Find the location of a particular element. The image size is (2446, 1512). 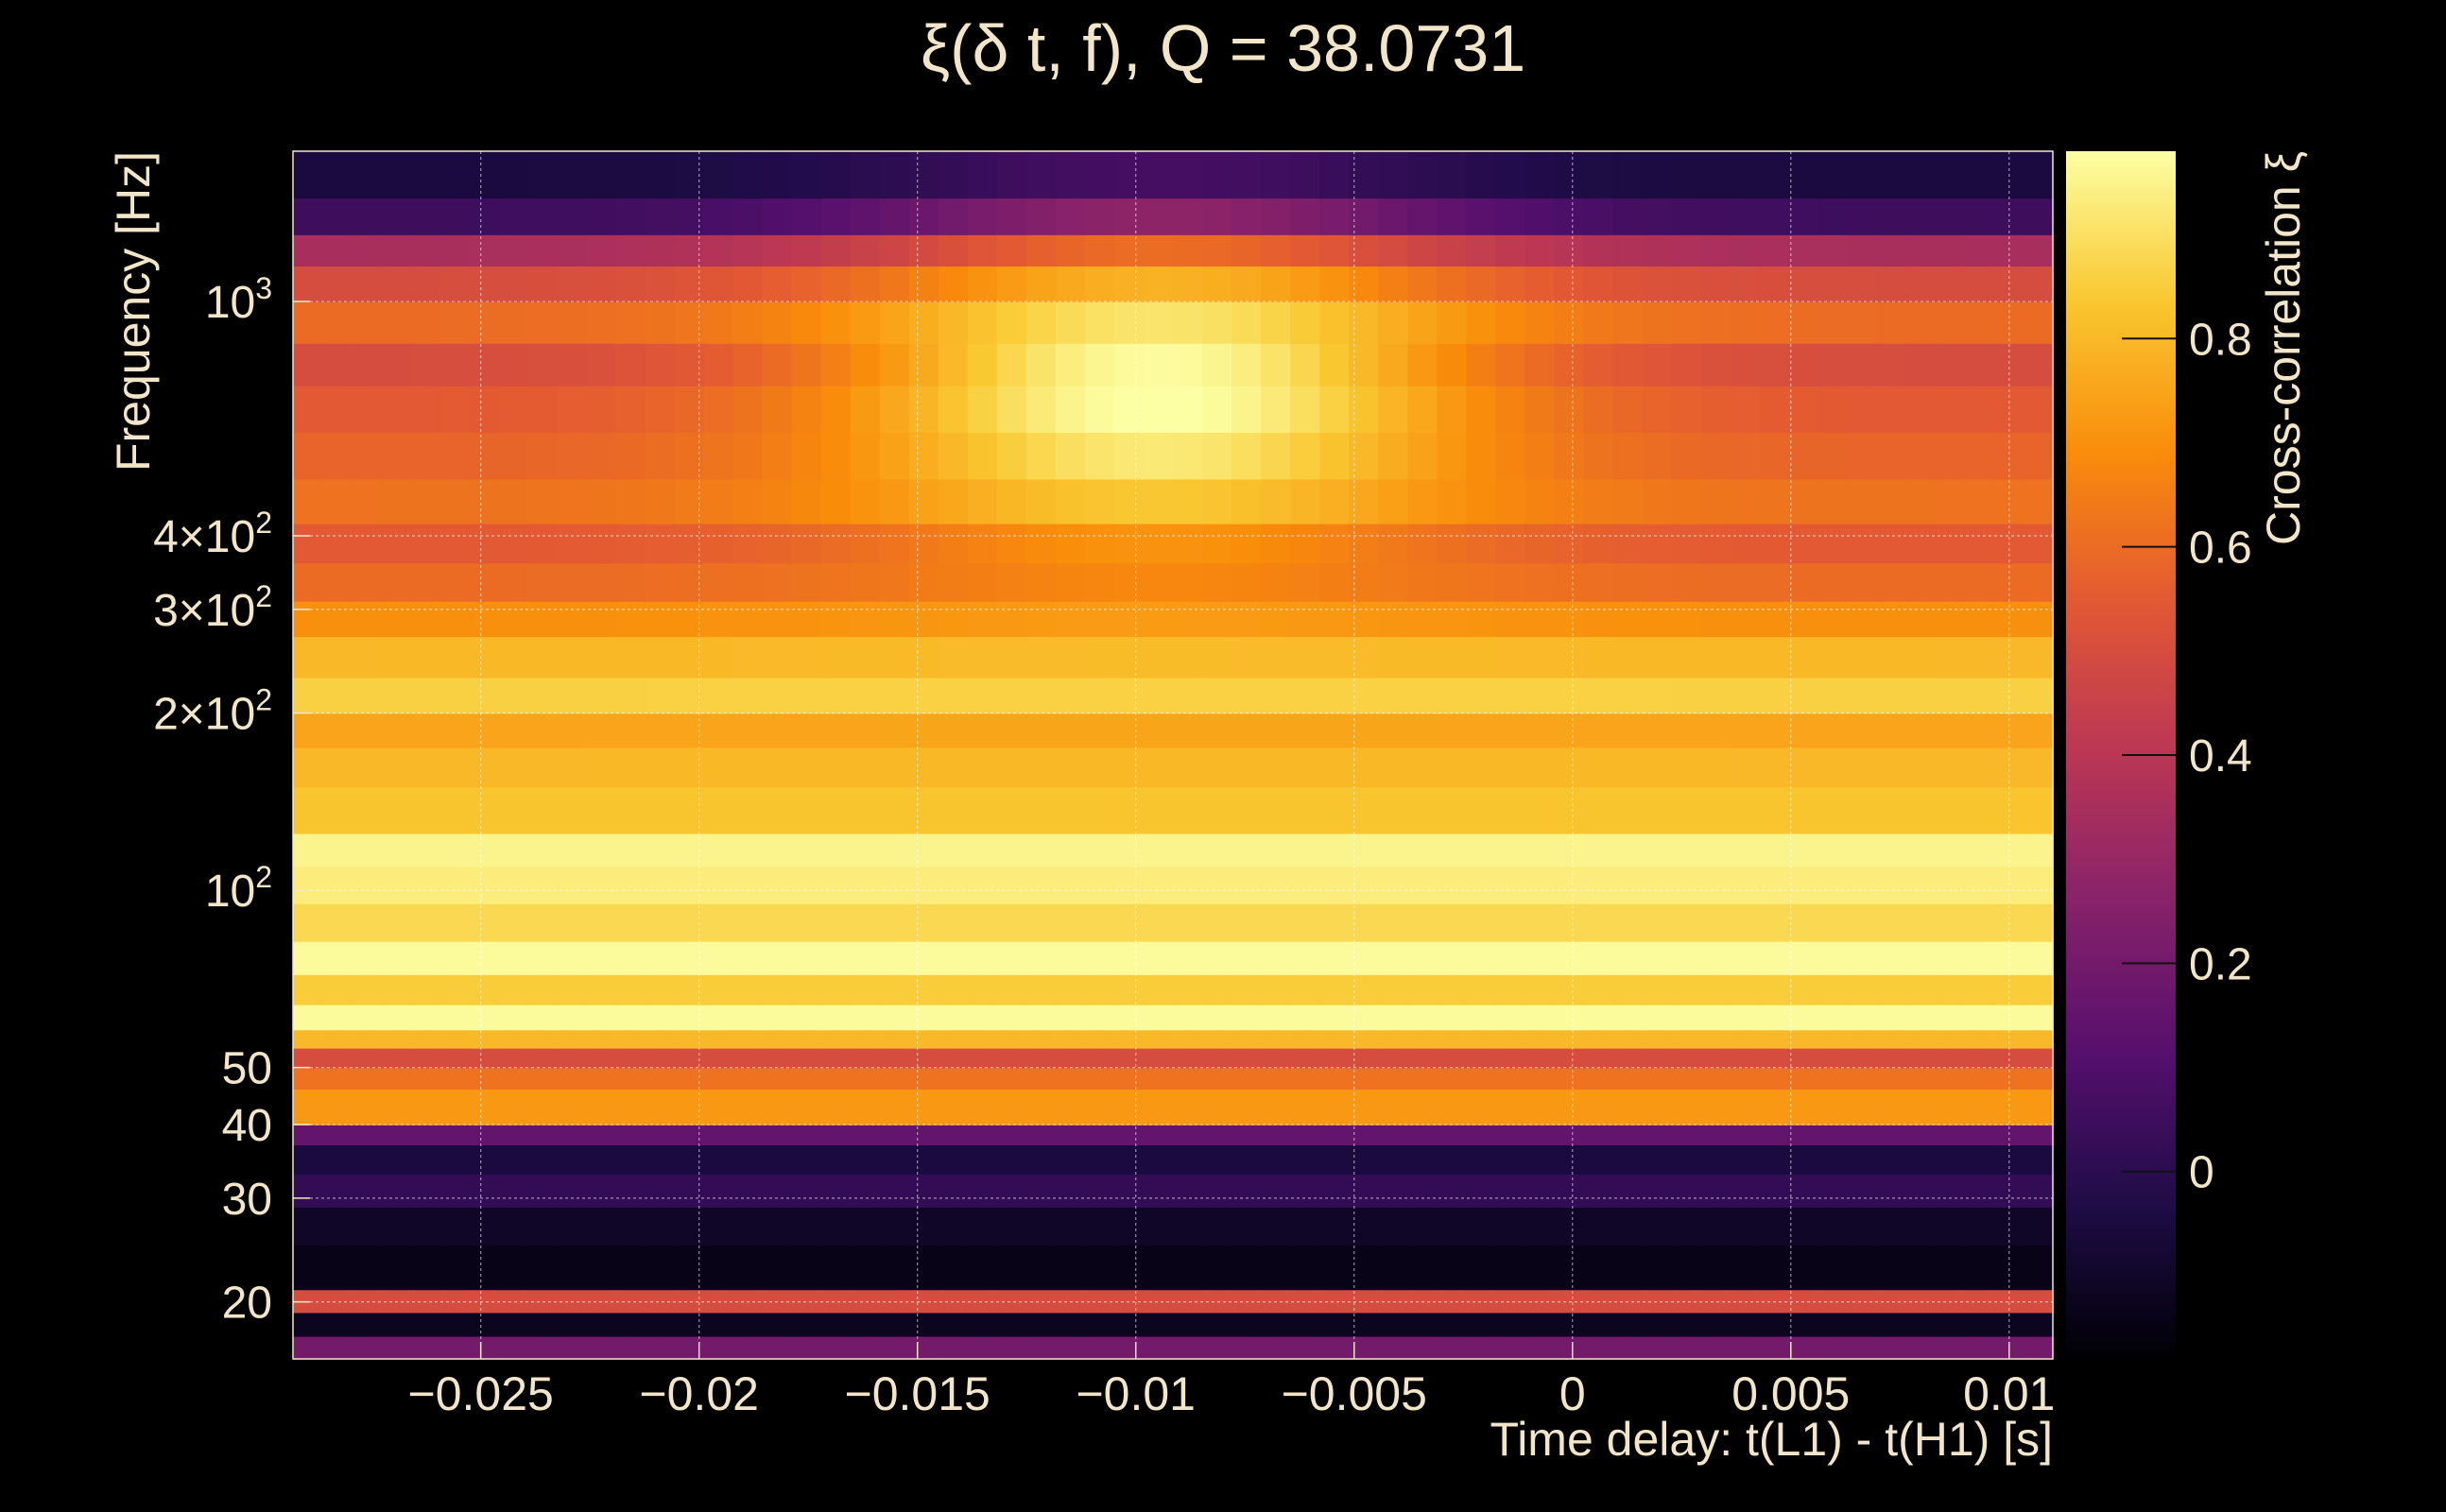

y-tick-label: 2×10² is located at coordinates (213, 711).